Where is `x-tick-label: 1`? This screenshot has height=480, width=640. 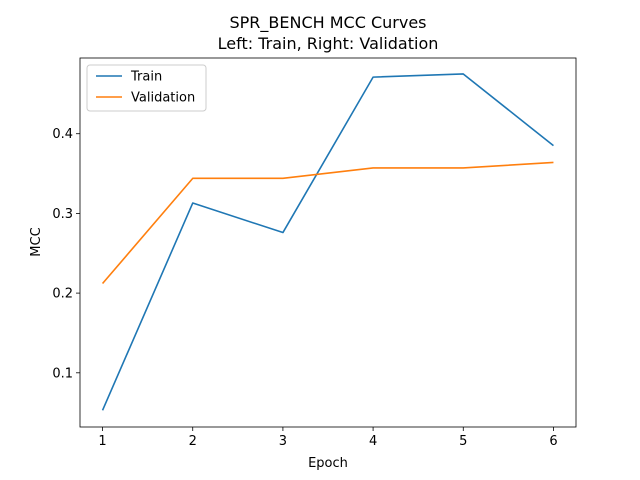 x-tick-label: 1 is located at coordinates (102, 441).